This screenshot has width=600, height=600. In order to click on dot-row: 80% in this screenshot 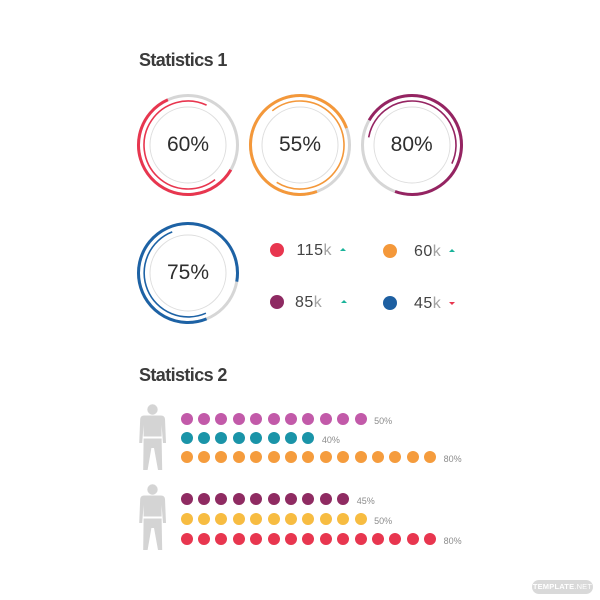, I will do `click(321, 539)`.